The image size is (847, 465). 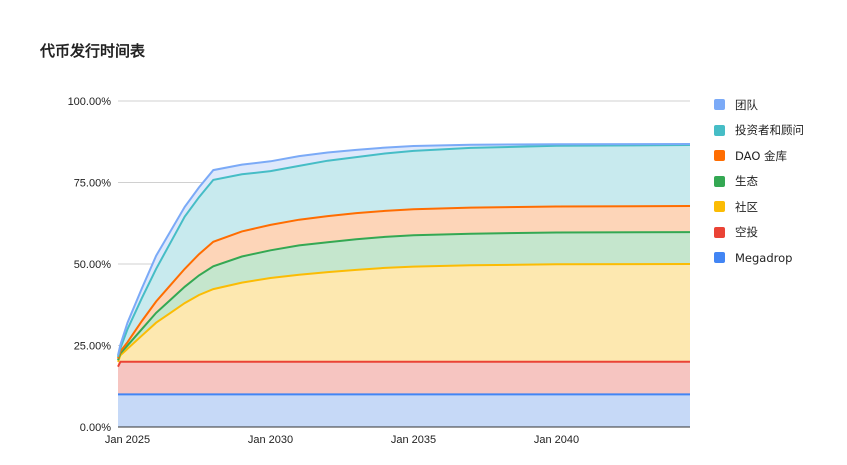 I want to click on y-tick-label: 0.00%, so click(x=95, y=428).